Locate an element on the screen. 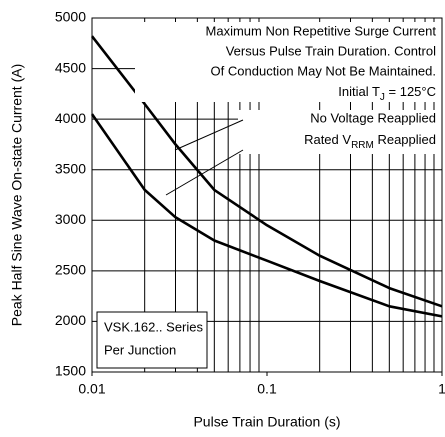 This screenshot has width=445, height=437. x-tick-label: 0.1 is located at coordinates (267, 389).